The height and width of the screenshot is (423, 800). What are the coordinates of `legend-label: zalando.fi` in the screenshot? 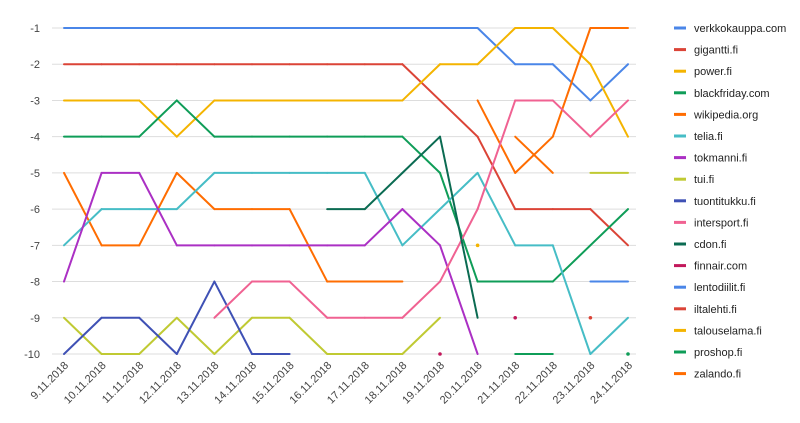 It's located at (717, 375).